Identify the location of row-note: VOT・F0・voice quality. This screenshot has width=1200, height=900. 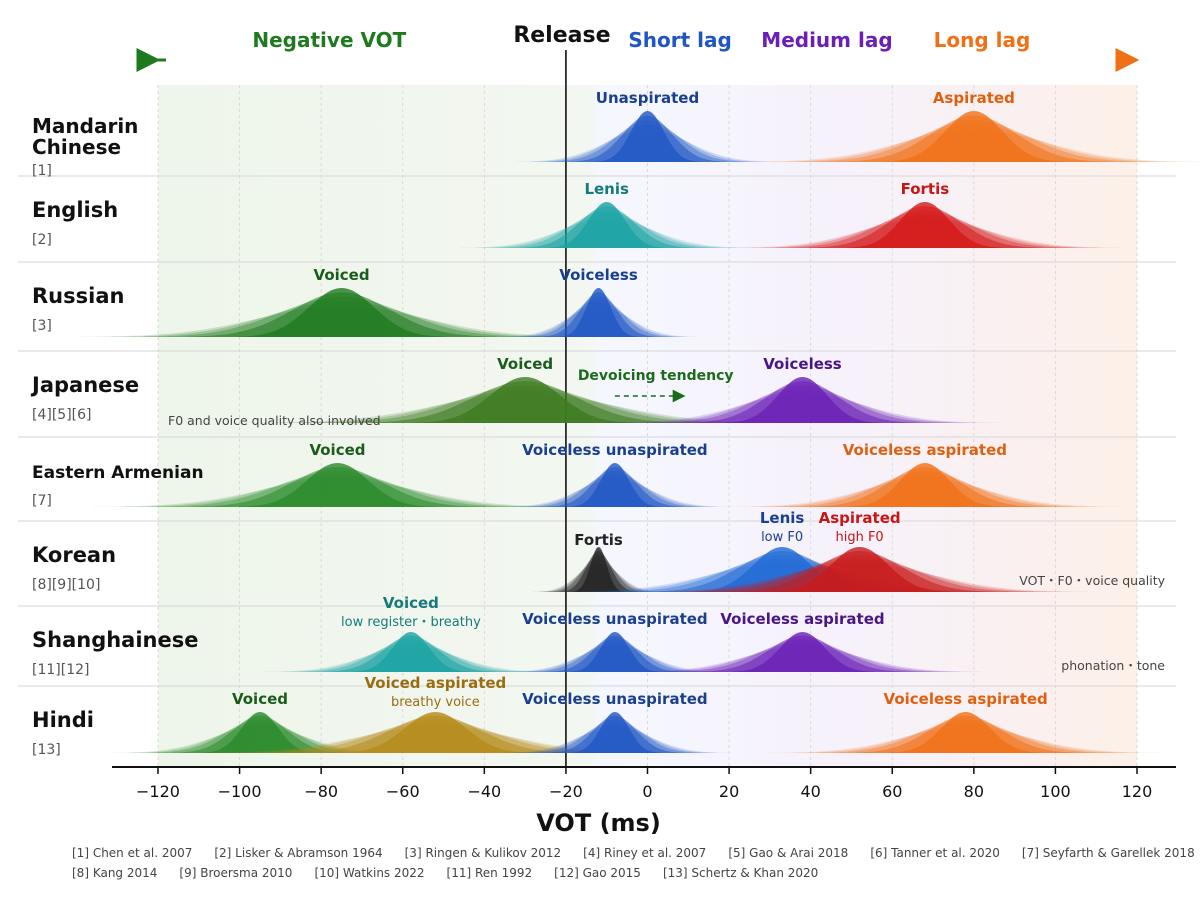
(1092, 580).